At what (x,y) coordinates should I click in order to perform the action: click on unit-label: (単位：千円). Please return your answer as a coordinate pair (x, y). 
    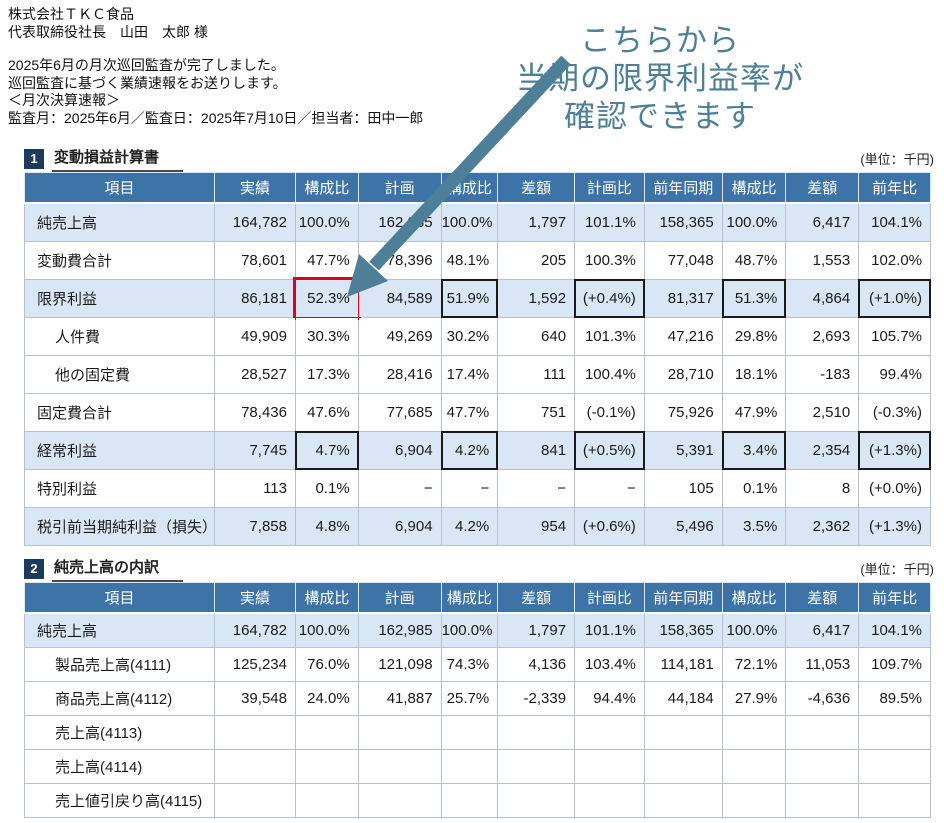
    Looking at the image, I should click on (897, 159).